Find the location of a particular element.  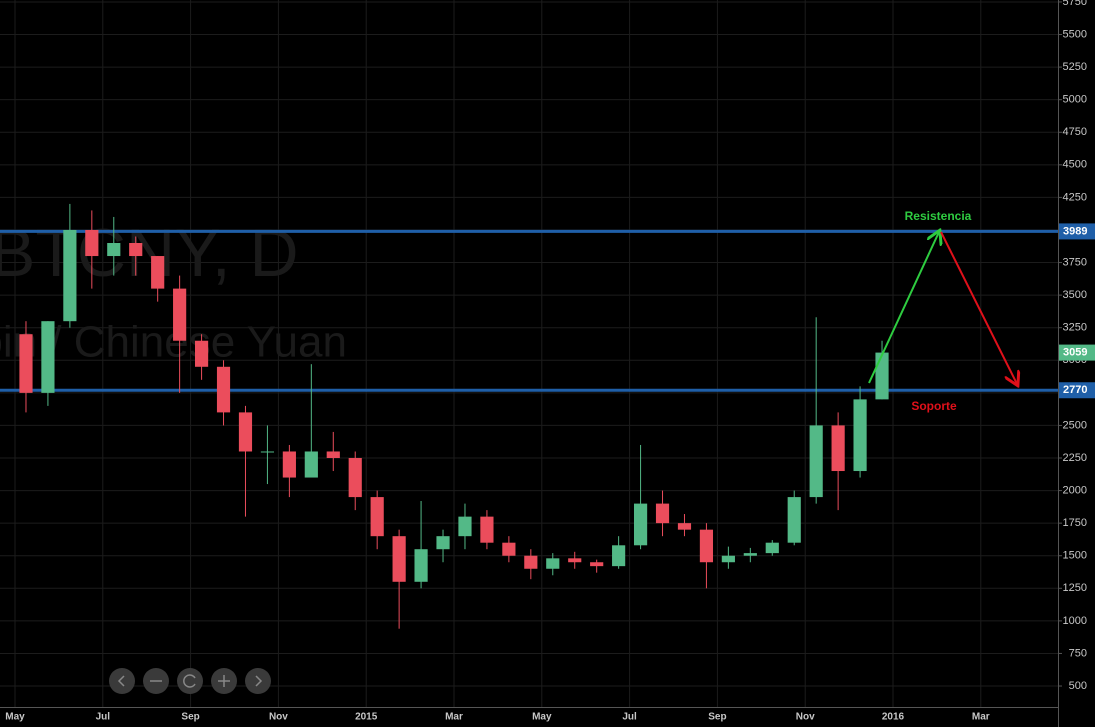

y-tick-label: 5000 is located at coordinates (1075, 100).